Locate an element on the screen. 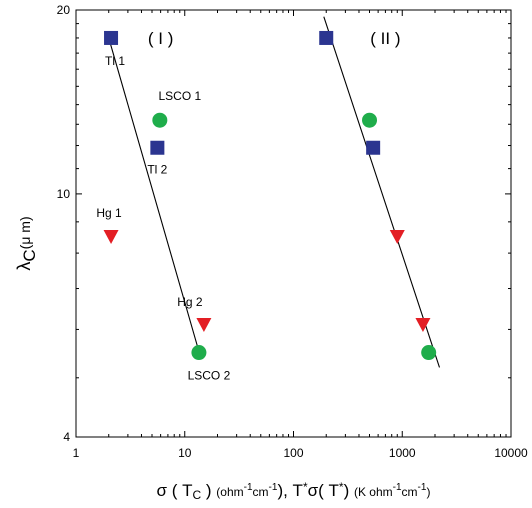  point-label: Hg 1 is located at coordinates (109, 213).